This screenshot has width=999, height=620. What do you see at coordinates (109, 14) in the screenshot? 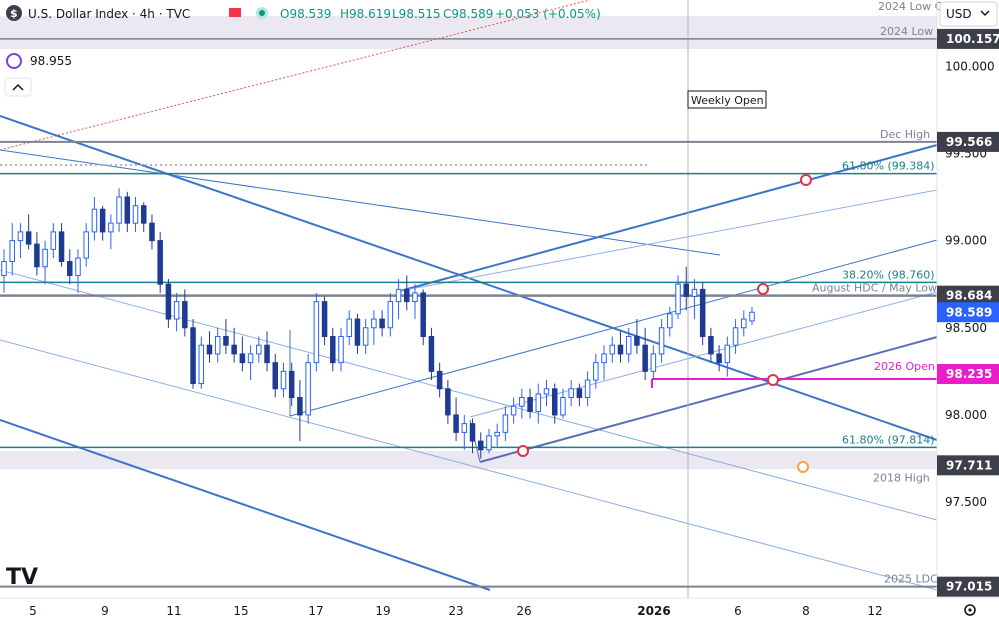
I see `symbol-title: U.S. Dollar Index · 4h · TVC` at bounding box center [109, 14].